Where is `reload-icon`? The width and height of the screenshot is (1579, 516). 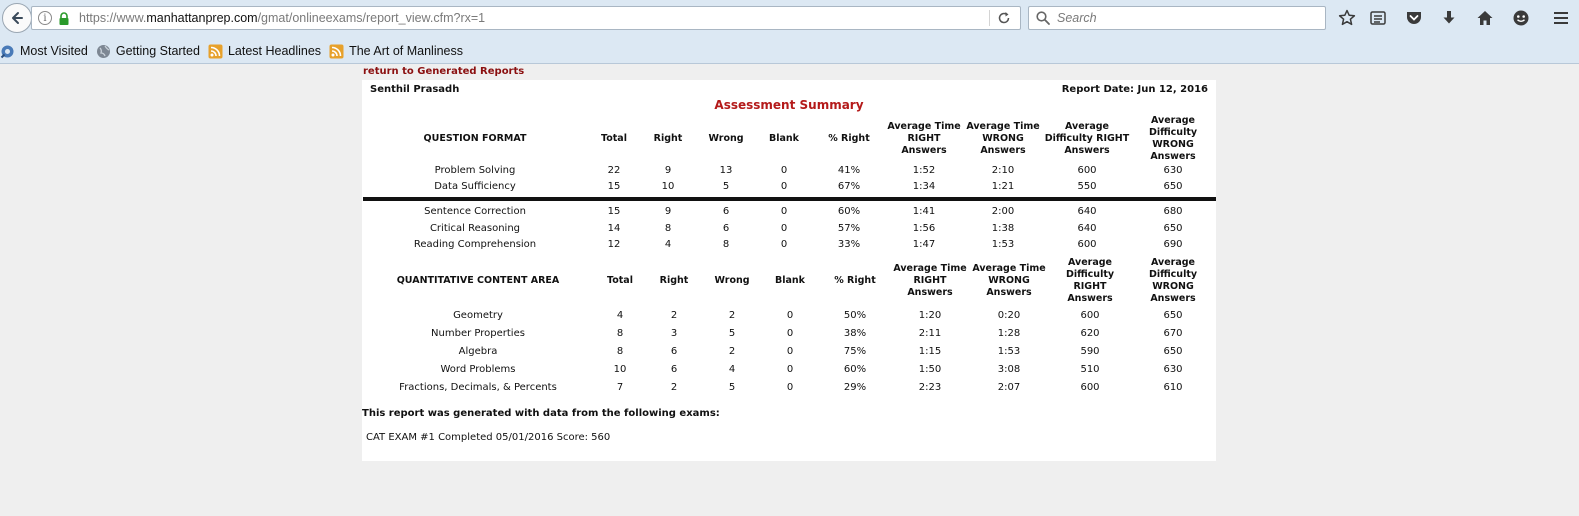
reload-icon is located at coordinates (1004, 18).